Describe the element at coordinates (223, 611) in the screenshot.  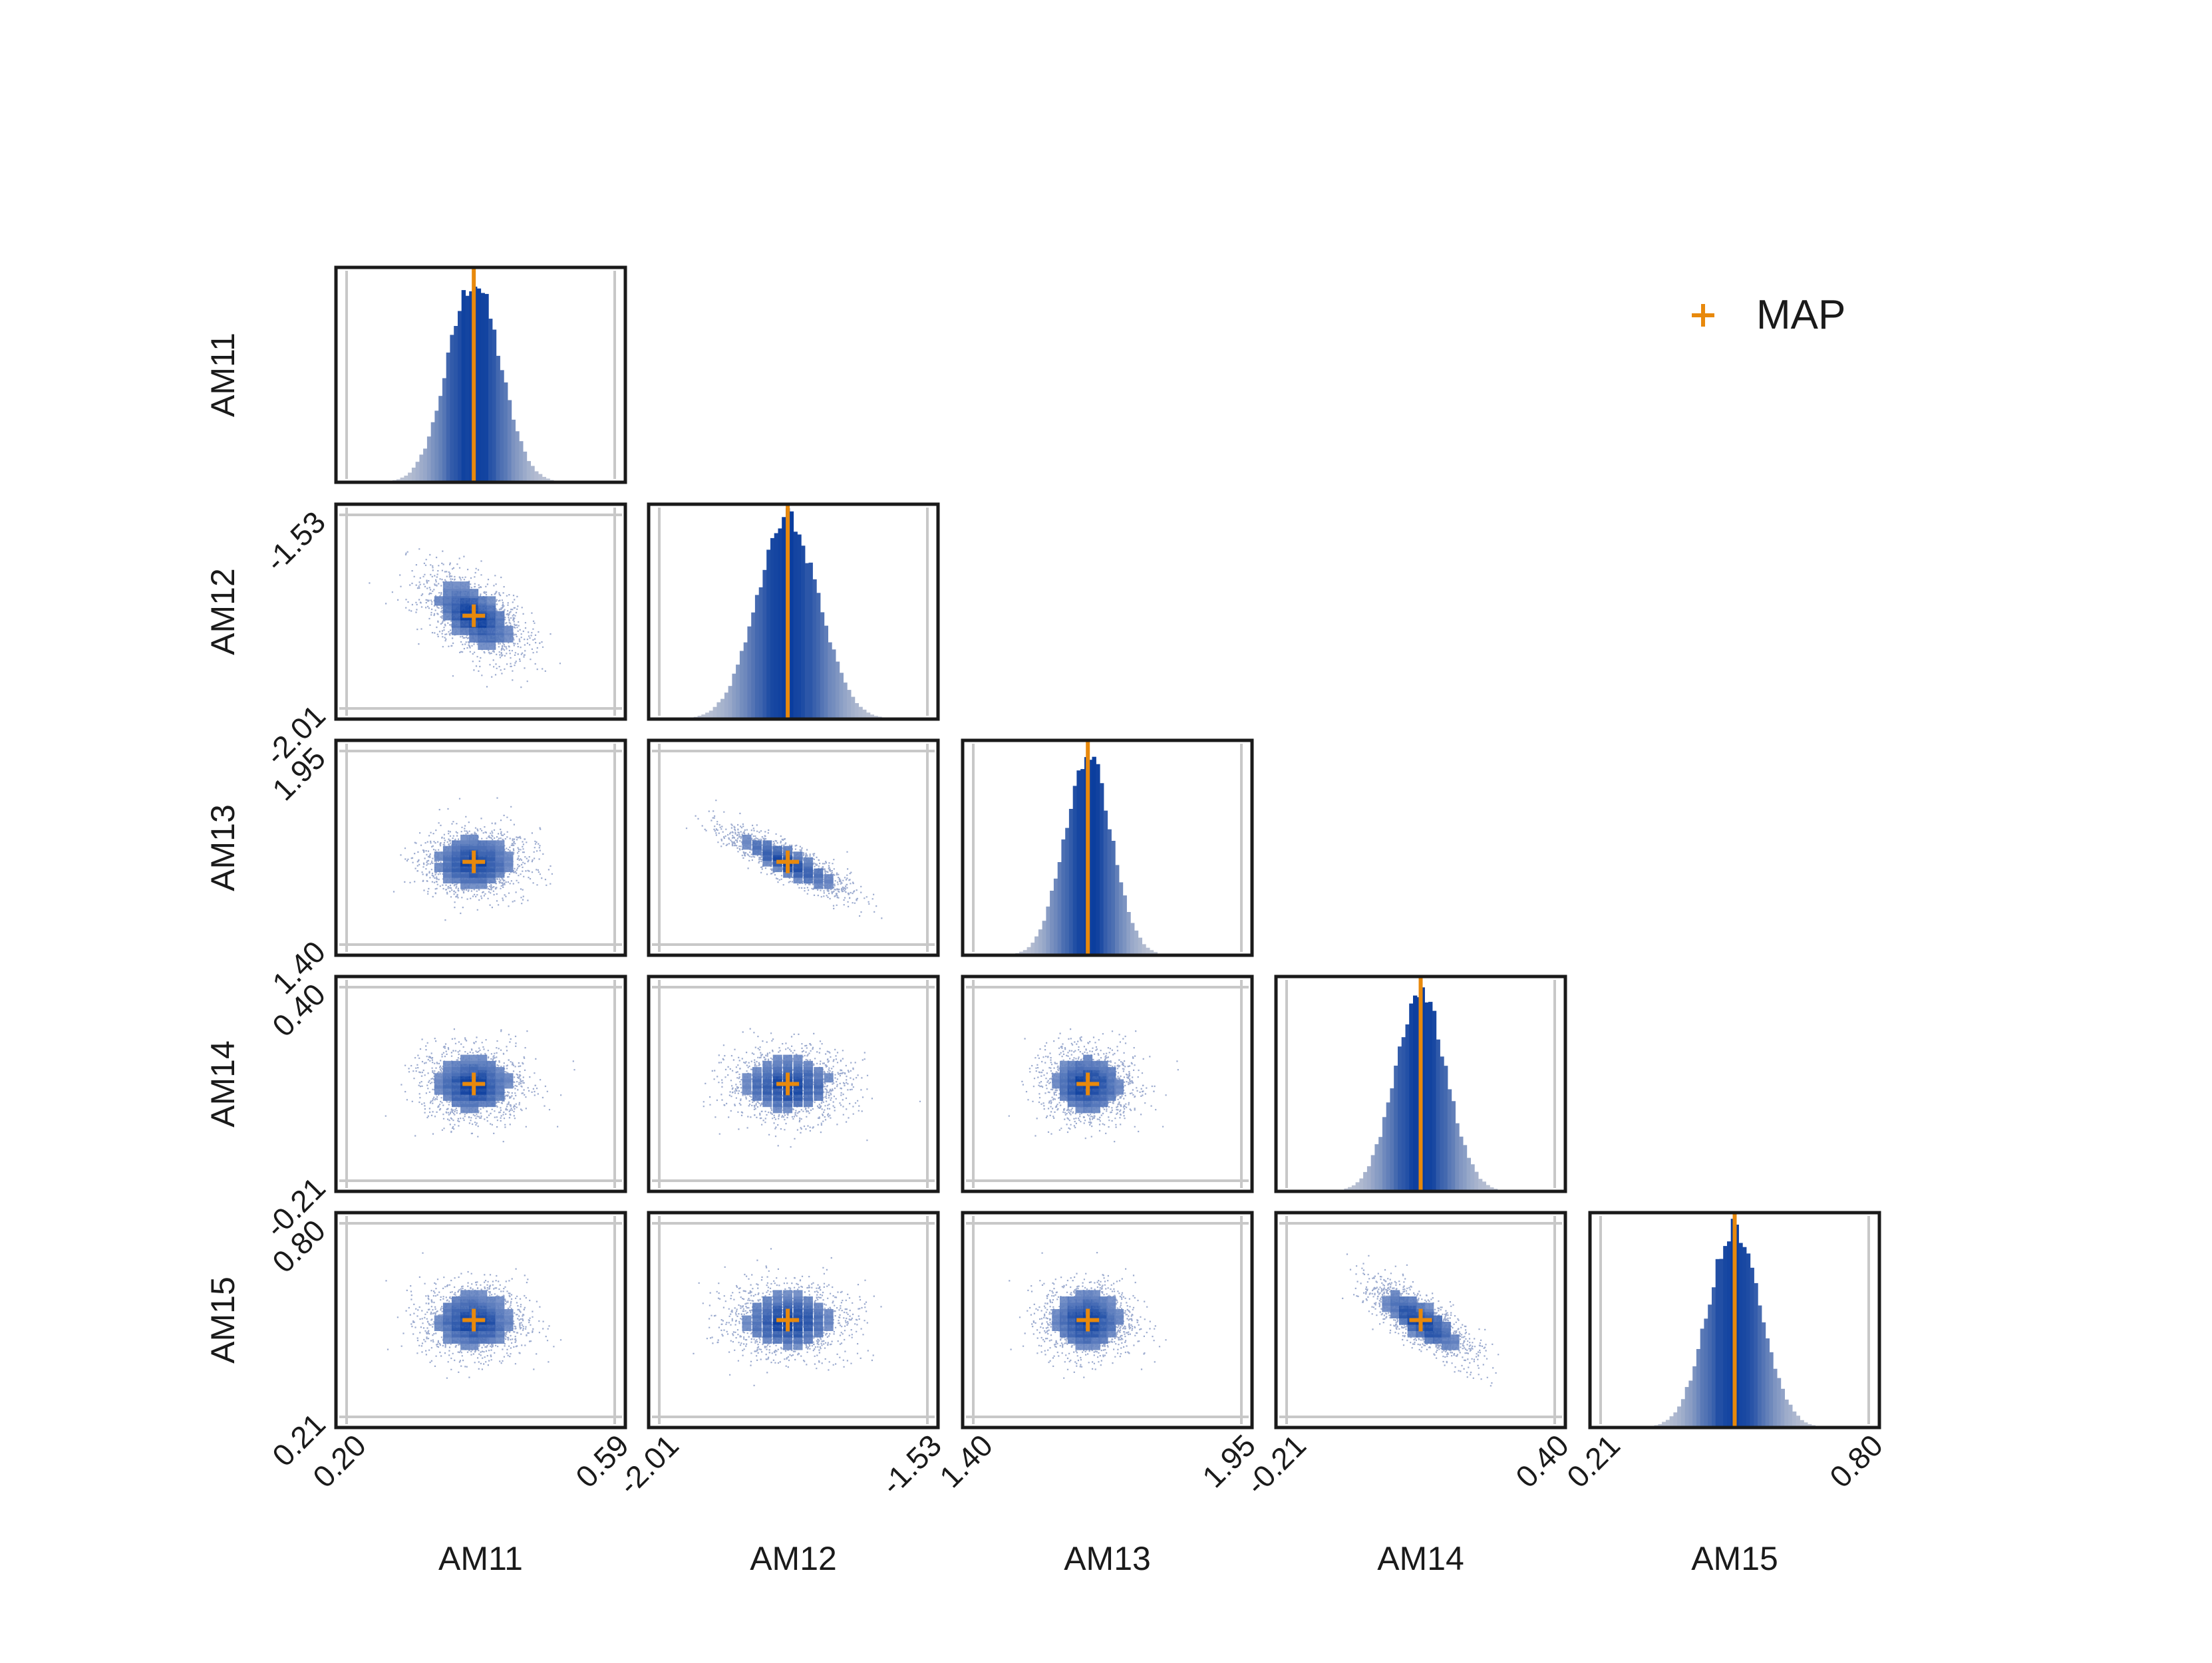
I see `y-axis-label-AM12: AM12` at that location.